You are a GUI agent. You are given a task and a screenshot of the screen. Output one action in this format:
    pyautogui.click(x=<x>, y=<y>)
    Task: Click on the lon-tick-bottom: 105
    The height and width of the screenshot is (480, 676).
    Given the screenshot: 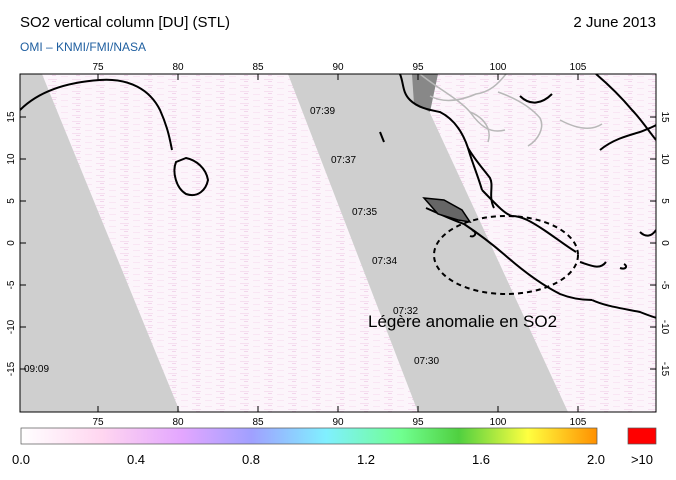 What is the action you would take?
    pyautogui.click(x=578, y=422)
    